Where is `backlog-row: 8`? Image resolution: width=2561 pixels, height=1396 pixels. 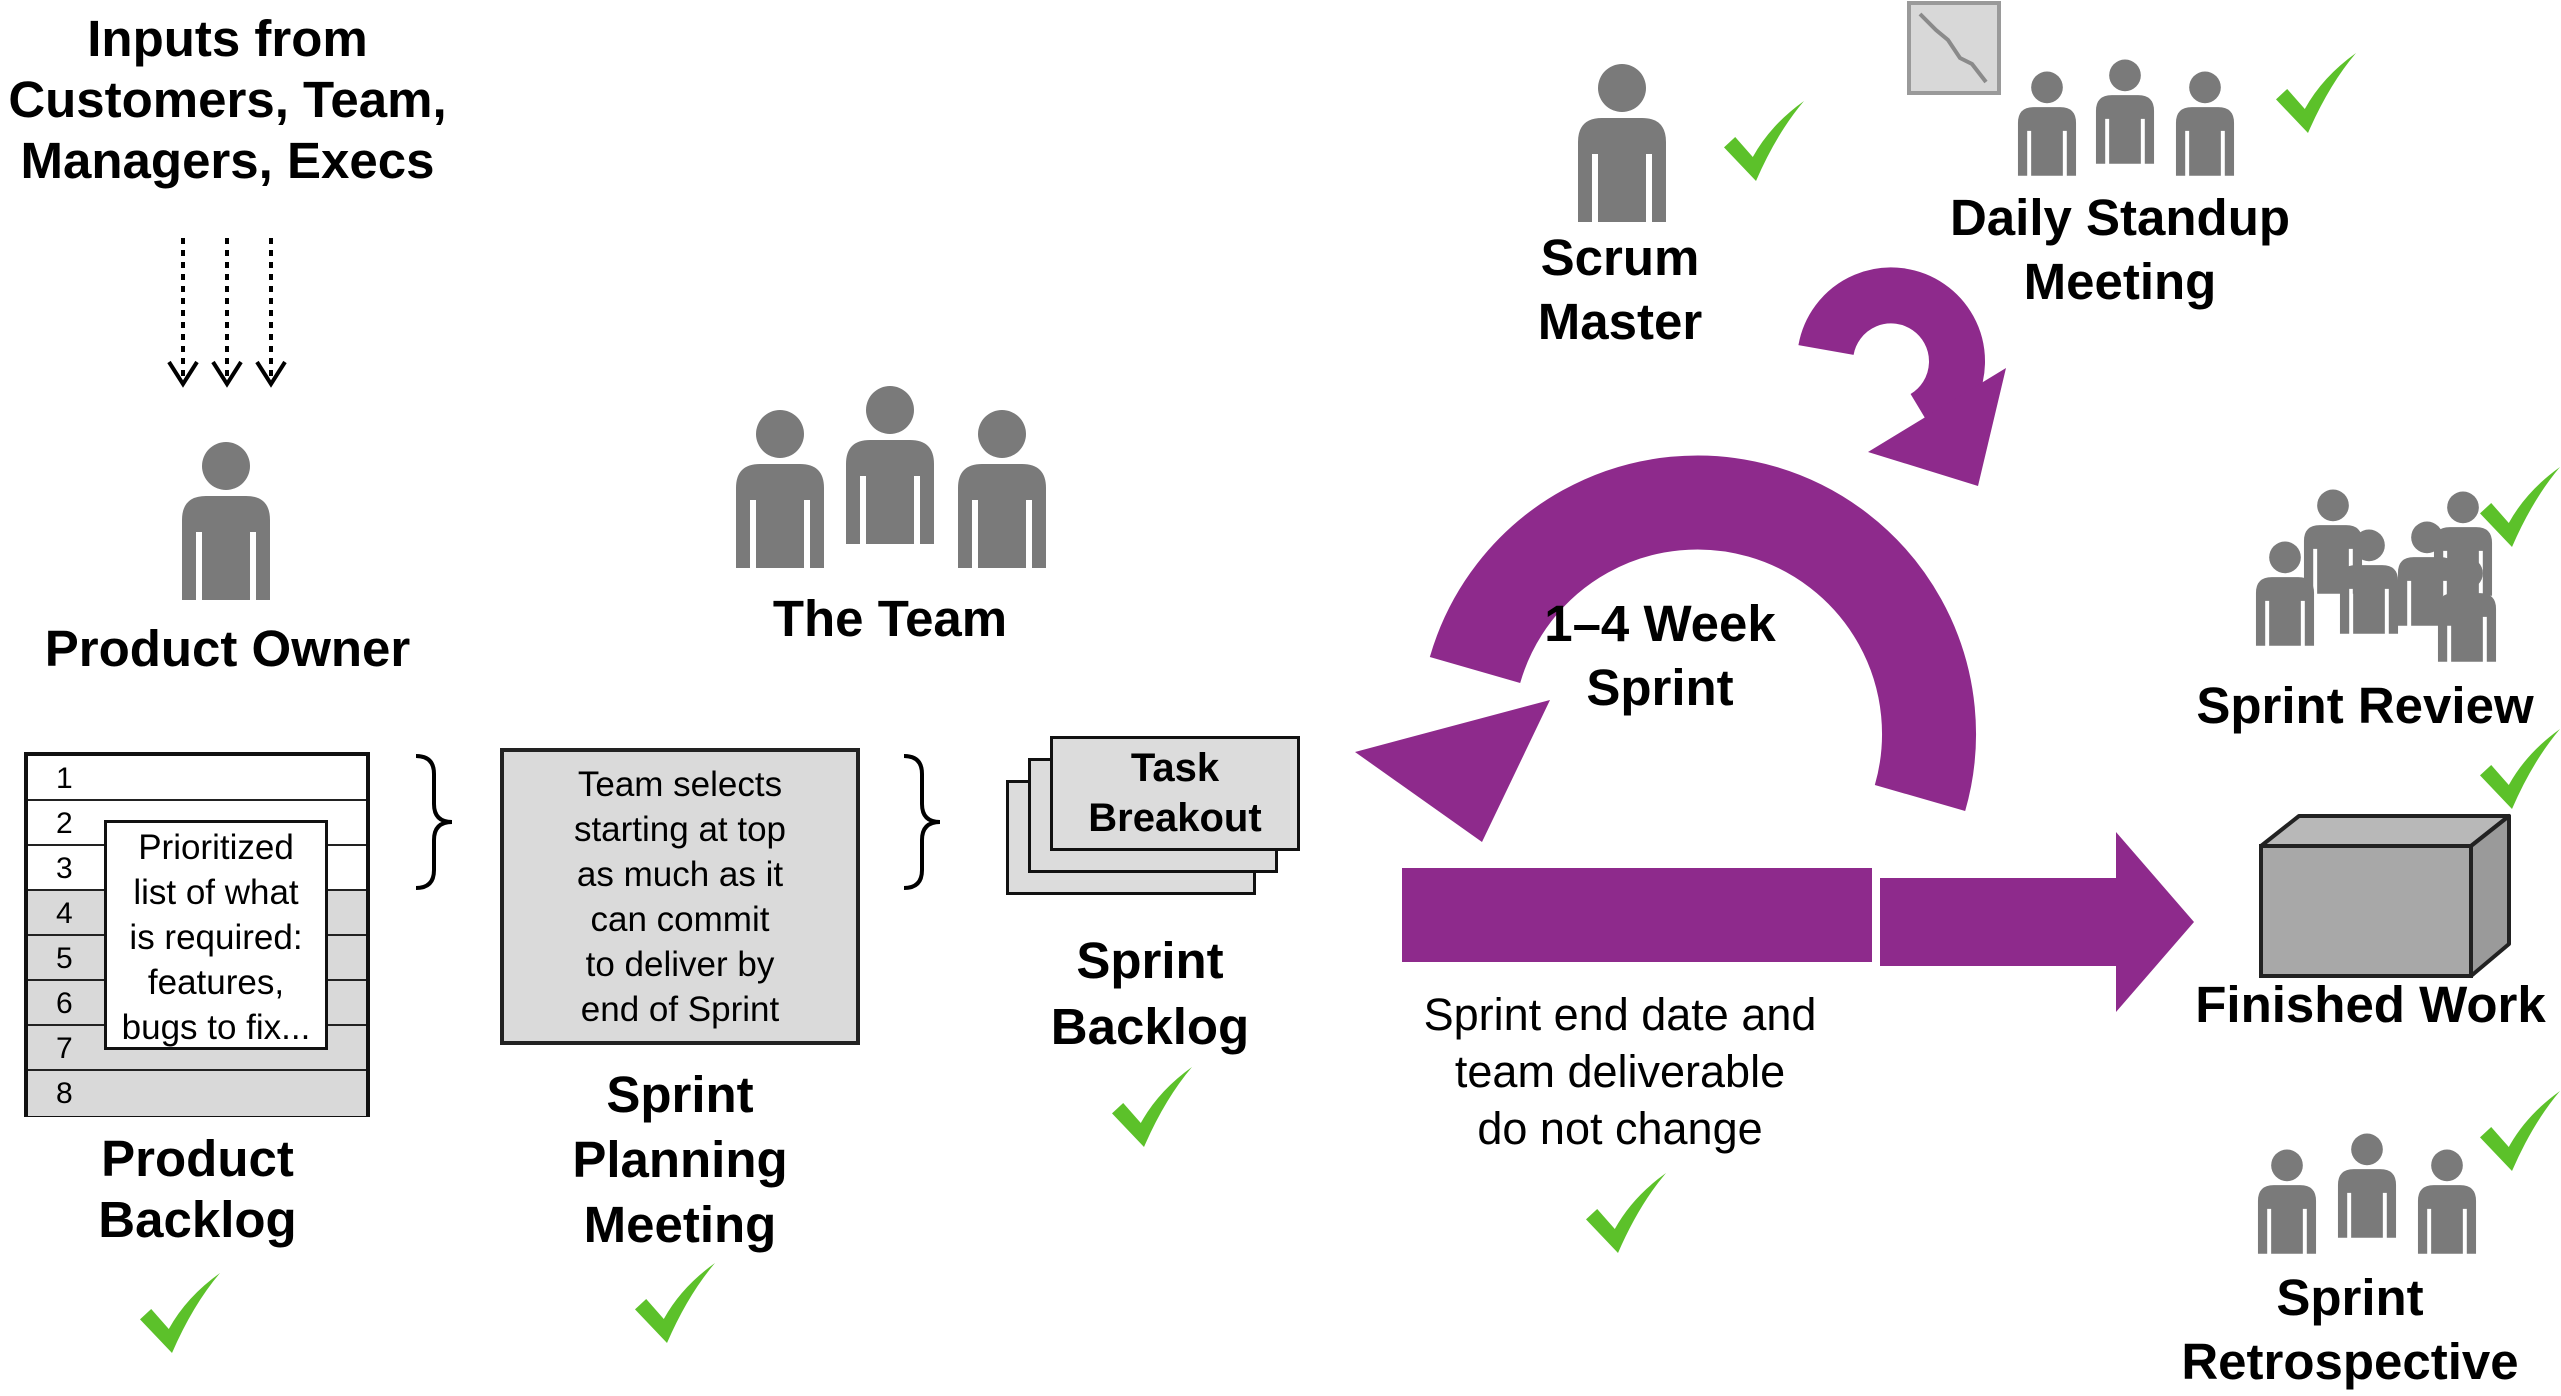 backlog-row: 8 is located at coordinates (197, 1093).